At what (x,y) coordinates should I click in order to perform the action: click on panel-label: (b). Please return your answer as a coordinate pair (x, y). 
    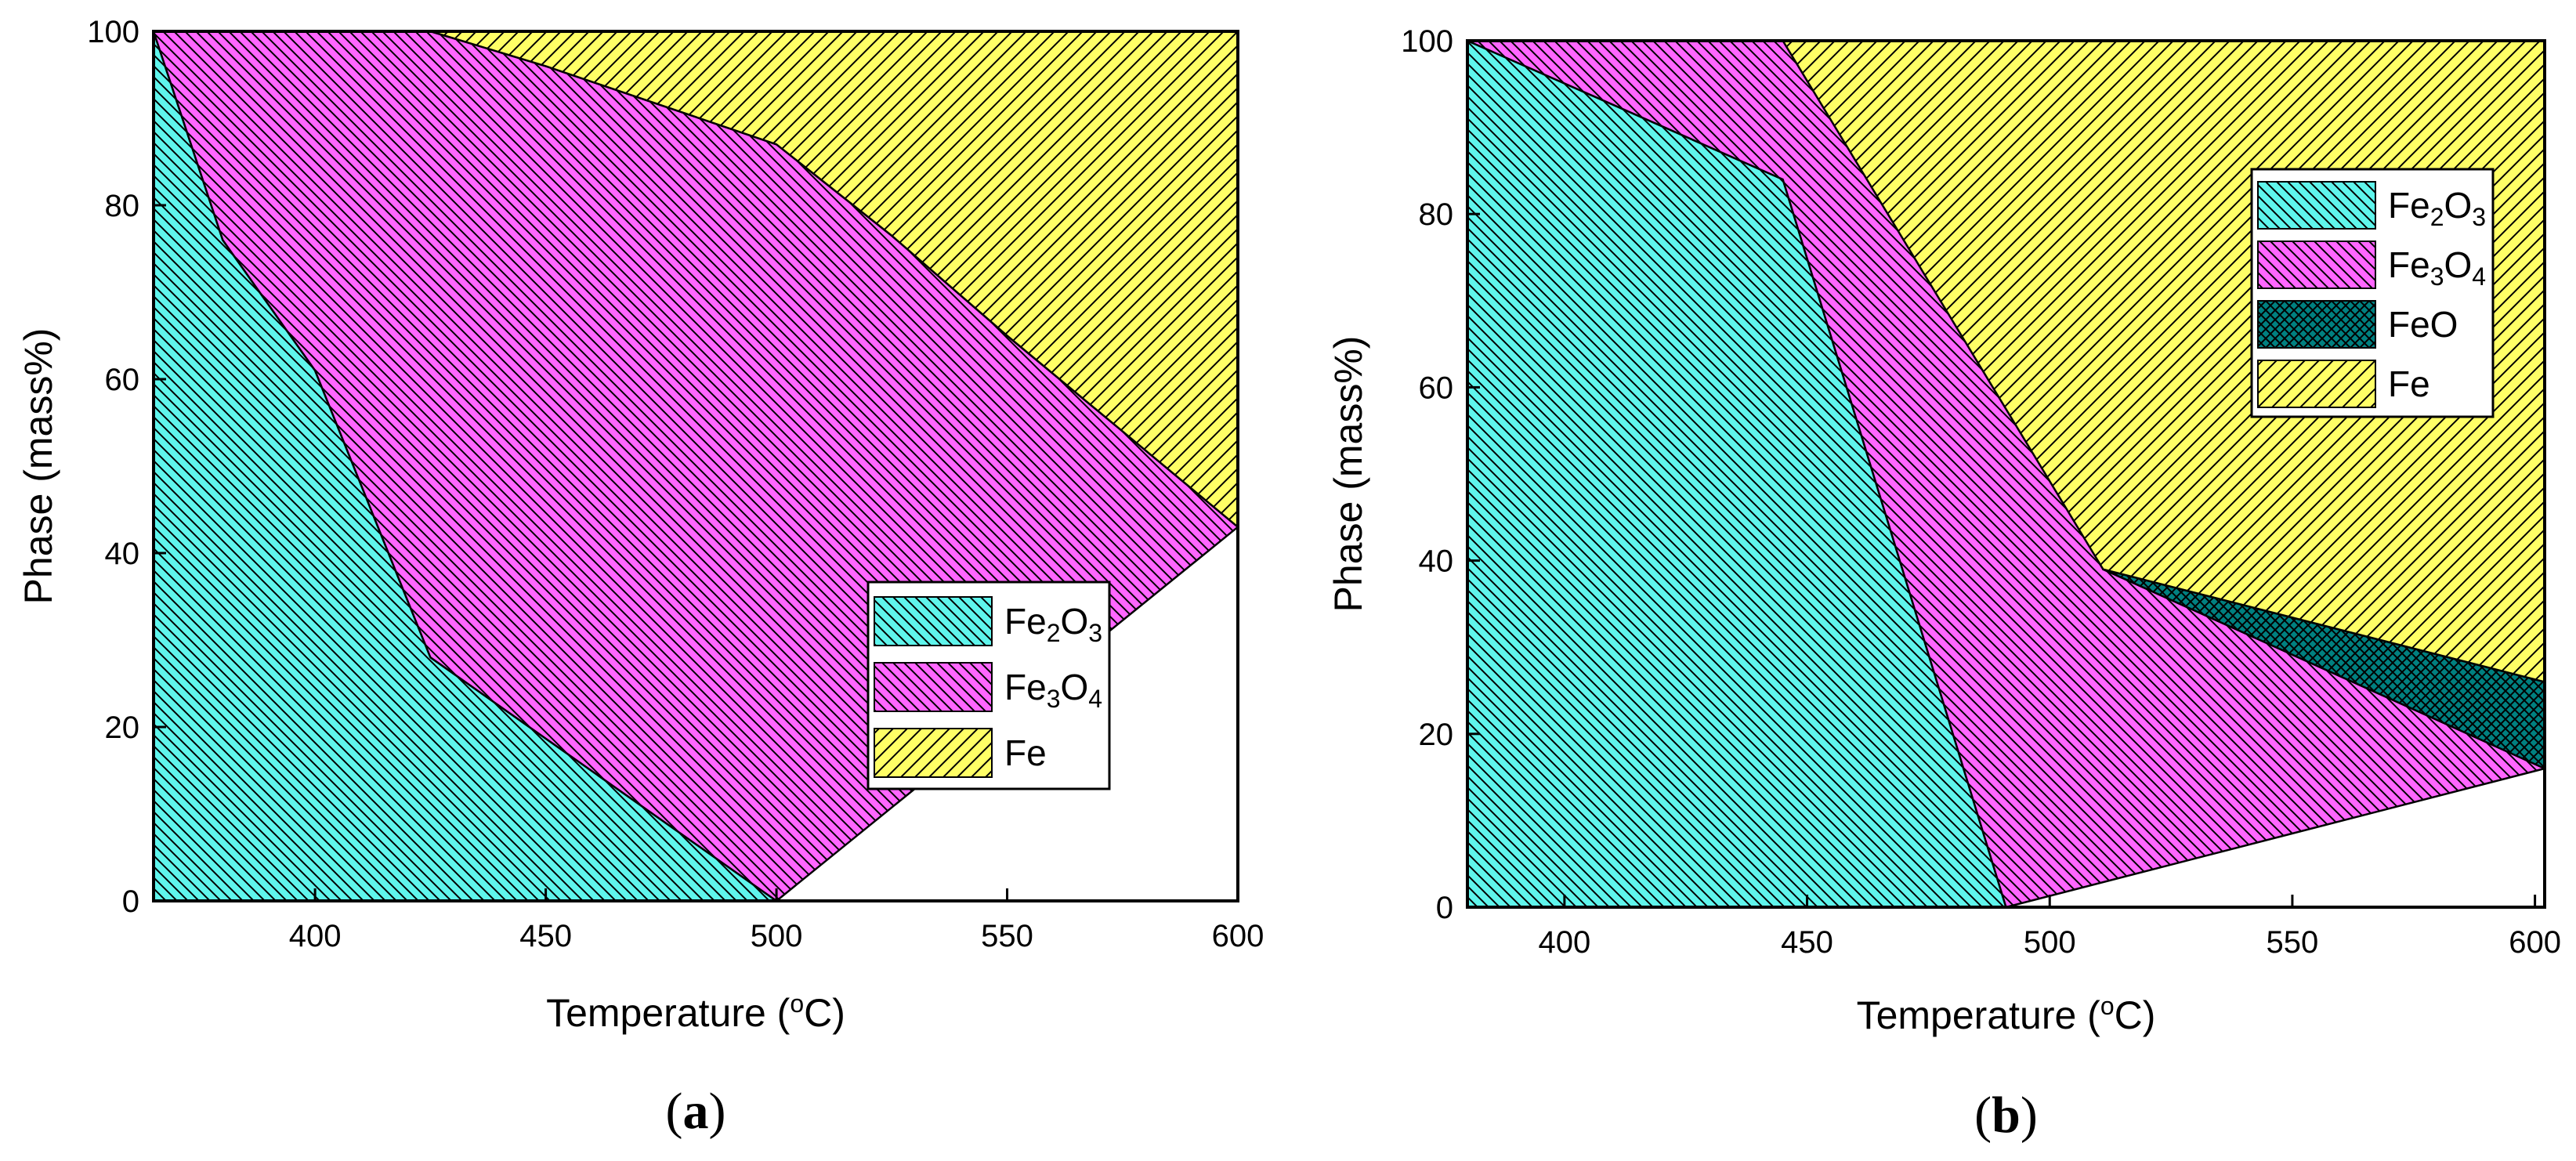
    Looking at the image, I should click on (2006, 1115).